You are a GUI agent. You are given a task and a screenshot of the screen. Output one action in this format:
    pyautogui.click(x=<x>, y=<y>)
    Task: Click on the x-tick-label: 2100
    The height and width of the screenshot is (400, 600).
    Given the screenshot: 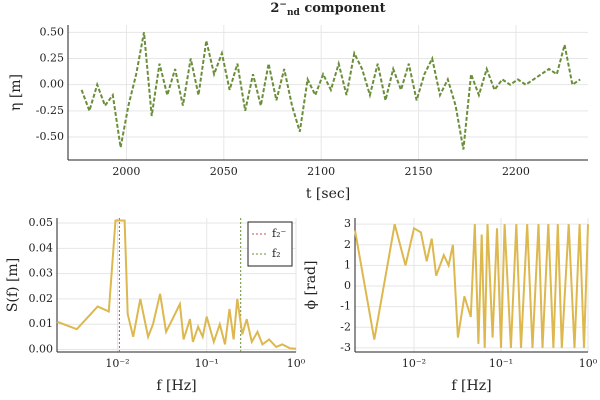 What is the action you would take?
    pyautogui.click(x=321, y=171)
    